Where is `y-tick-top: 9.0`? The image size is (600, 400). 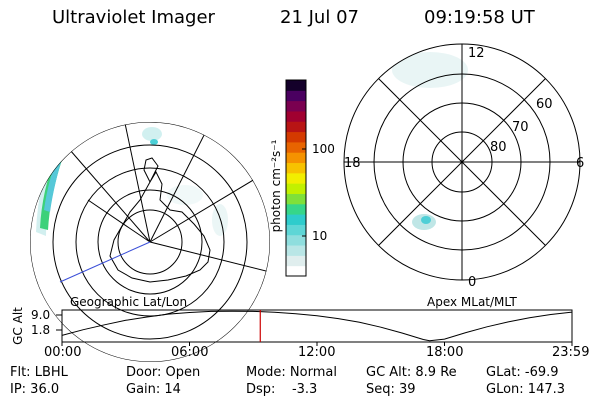 y-tick-top: 9.0 is located at coordinates (41, 315).